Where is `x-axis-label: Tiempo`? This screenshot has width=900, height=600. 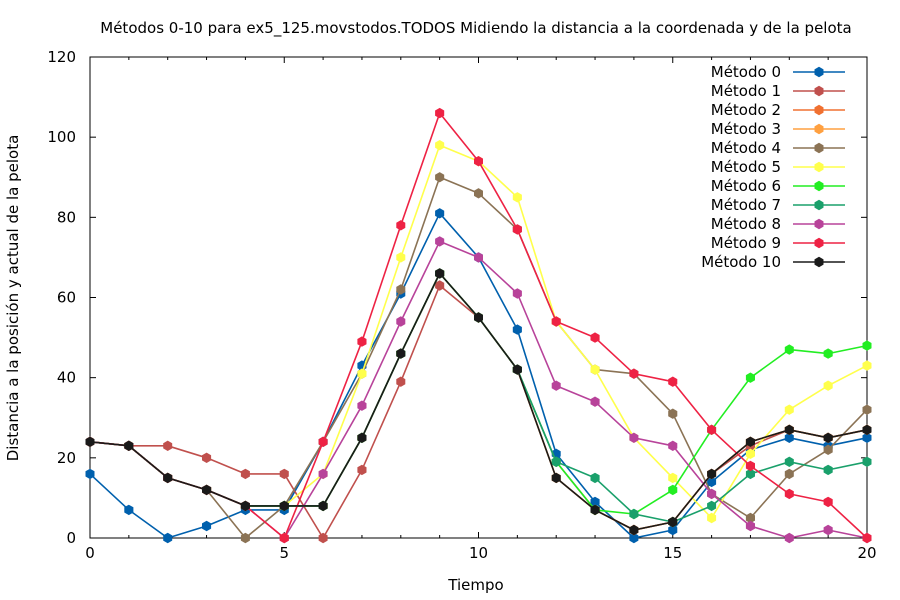
x-axis-label: Tiempo is located at coordinates (475, 585).